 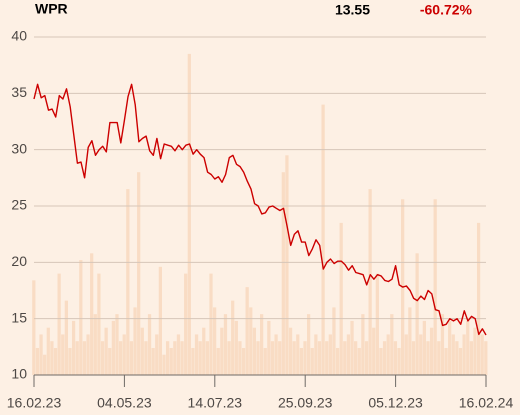 What do you see at coordinates (486, 403) in the screenshot?
I see `x-tick-label: 16.02.24` at bounding box center [486, 403].